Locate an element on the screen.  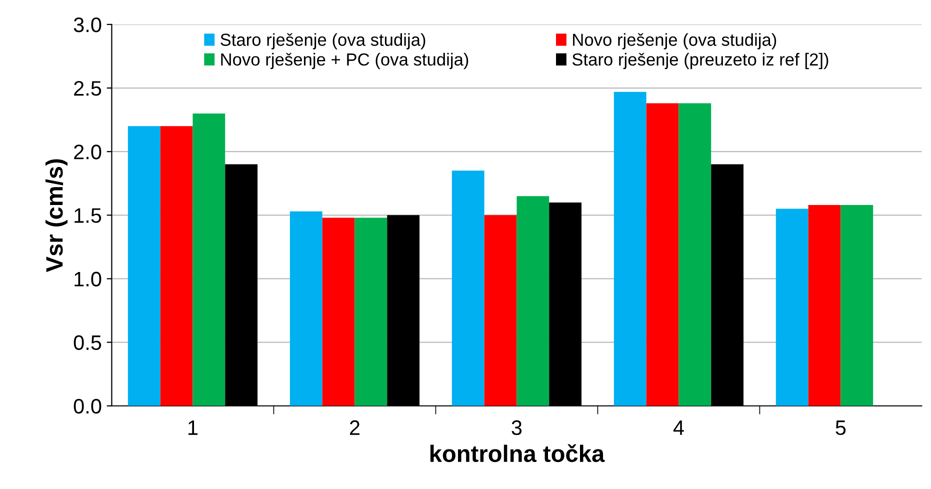
x-tick-label: 3 is located at coordinates (517, 428).